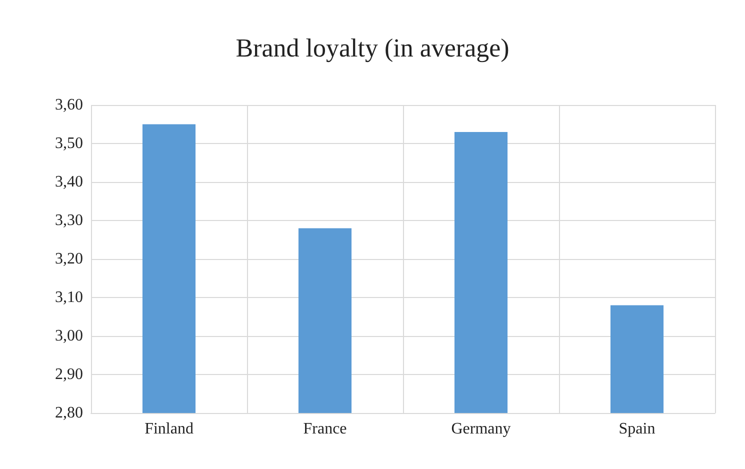 The image size is (745, 469). What do you see at coordinates (69, 336) in the screenshot?
I see `y-tick-label: 3,00` at bounding box center [69, 336].